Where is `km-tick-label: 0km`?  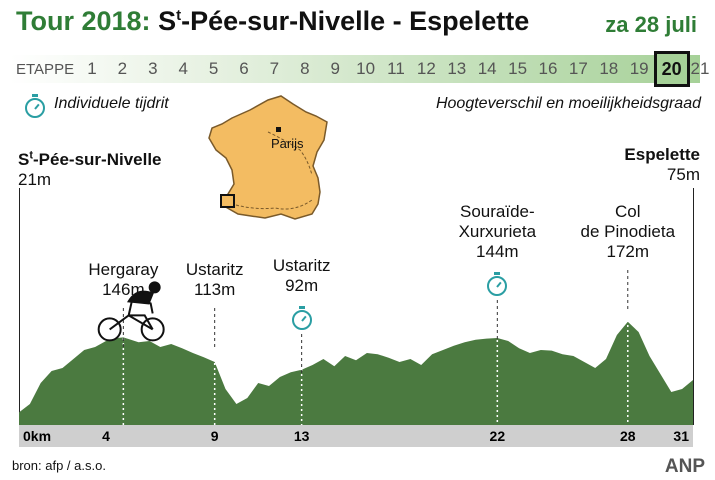 km-tick-label: 0km is located at coordinates (37, 436).